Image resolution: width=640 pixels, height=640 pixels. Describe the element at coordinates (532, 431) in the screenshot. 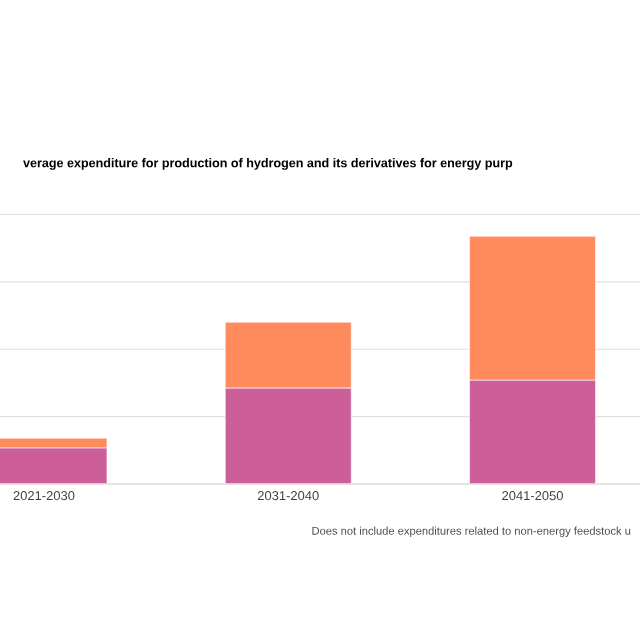

I see `bar` at that location.